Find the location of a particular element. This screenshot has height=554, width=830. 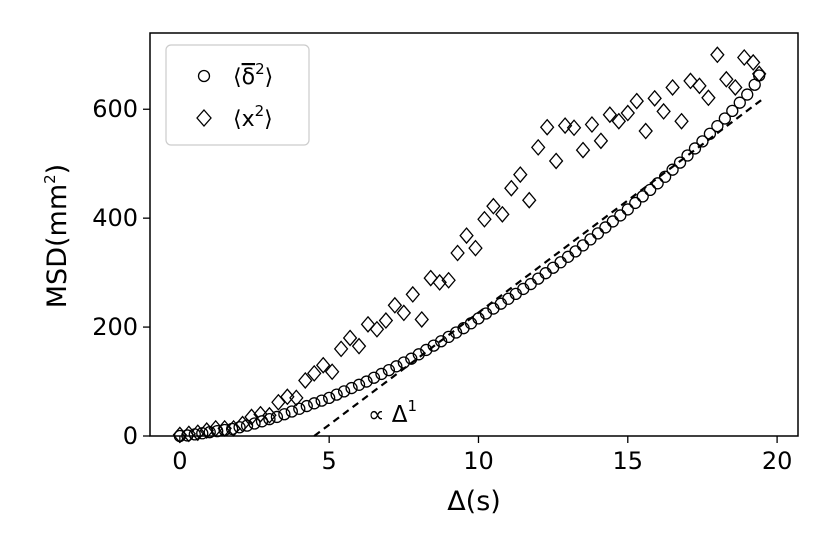

x-tick-label: 0 is located at coordinates (179, 461).